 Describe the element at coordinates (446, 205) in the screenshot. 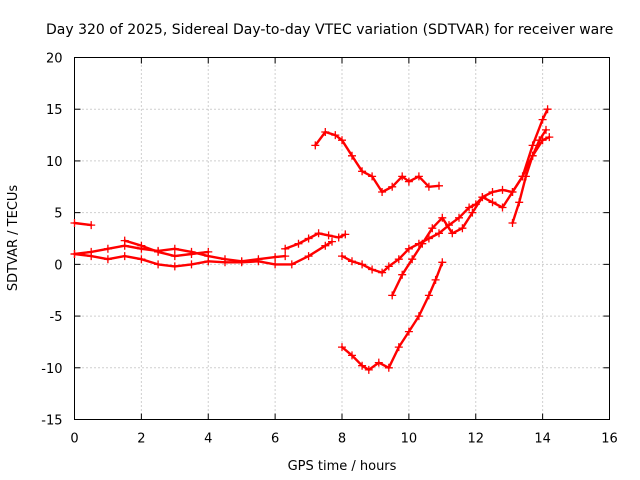

I see `series-sat-h` at that location.